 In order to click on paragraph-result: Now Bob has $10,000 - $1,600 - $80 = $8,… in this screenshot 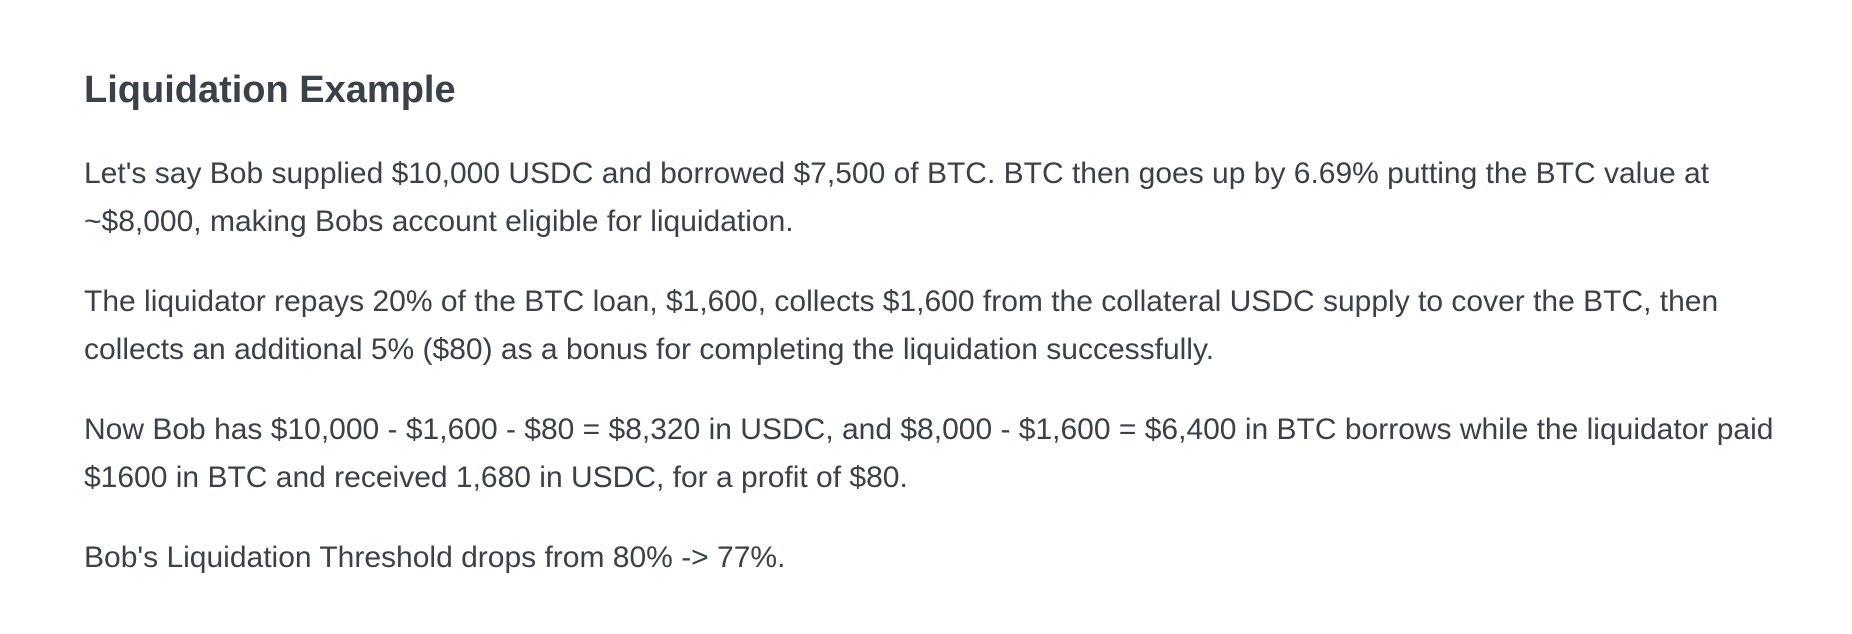, I will do `click(929, 453)`.